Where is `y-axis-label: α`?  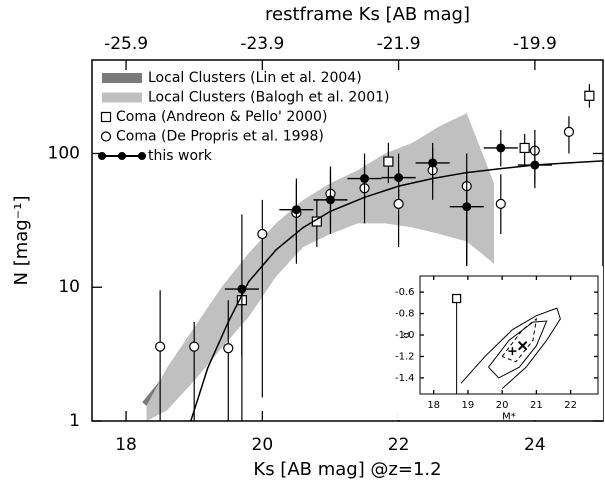 y-axis-label: α is located at coordinates (406, 334).